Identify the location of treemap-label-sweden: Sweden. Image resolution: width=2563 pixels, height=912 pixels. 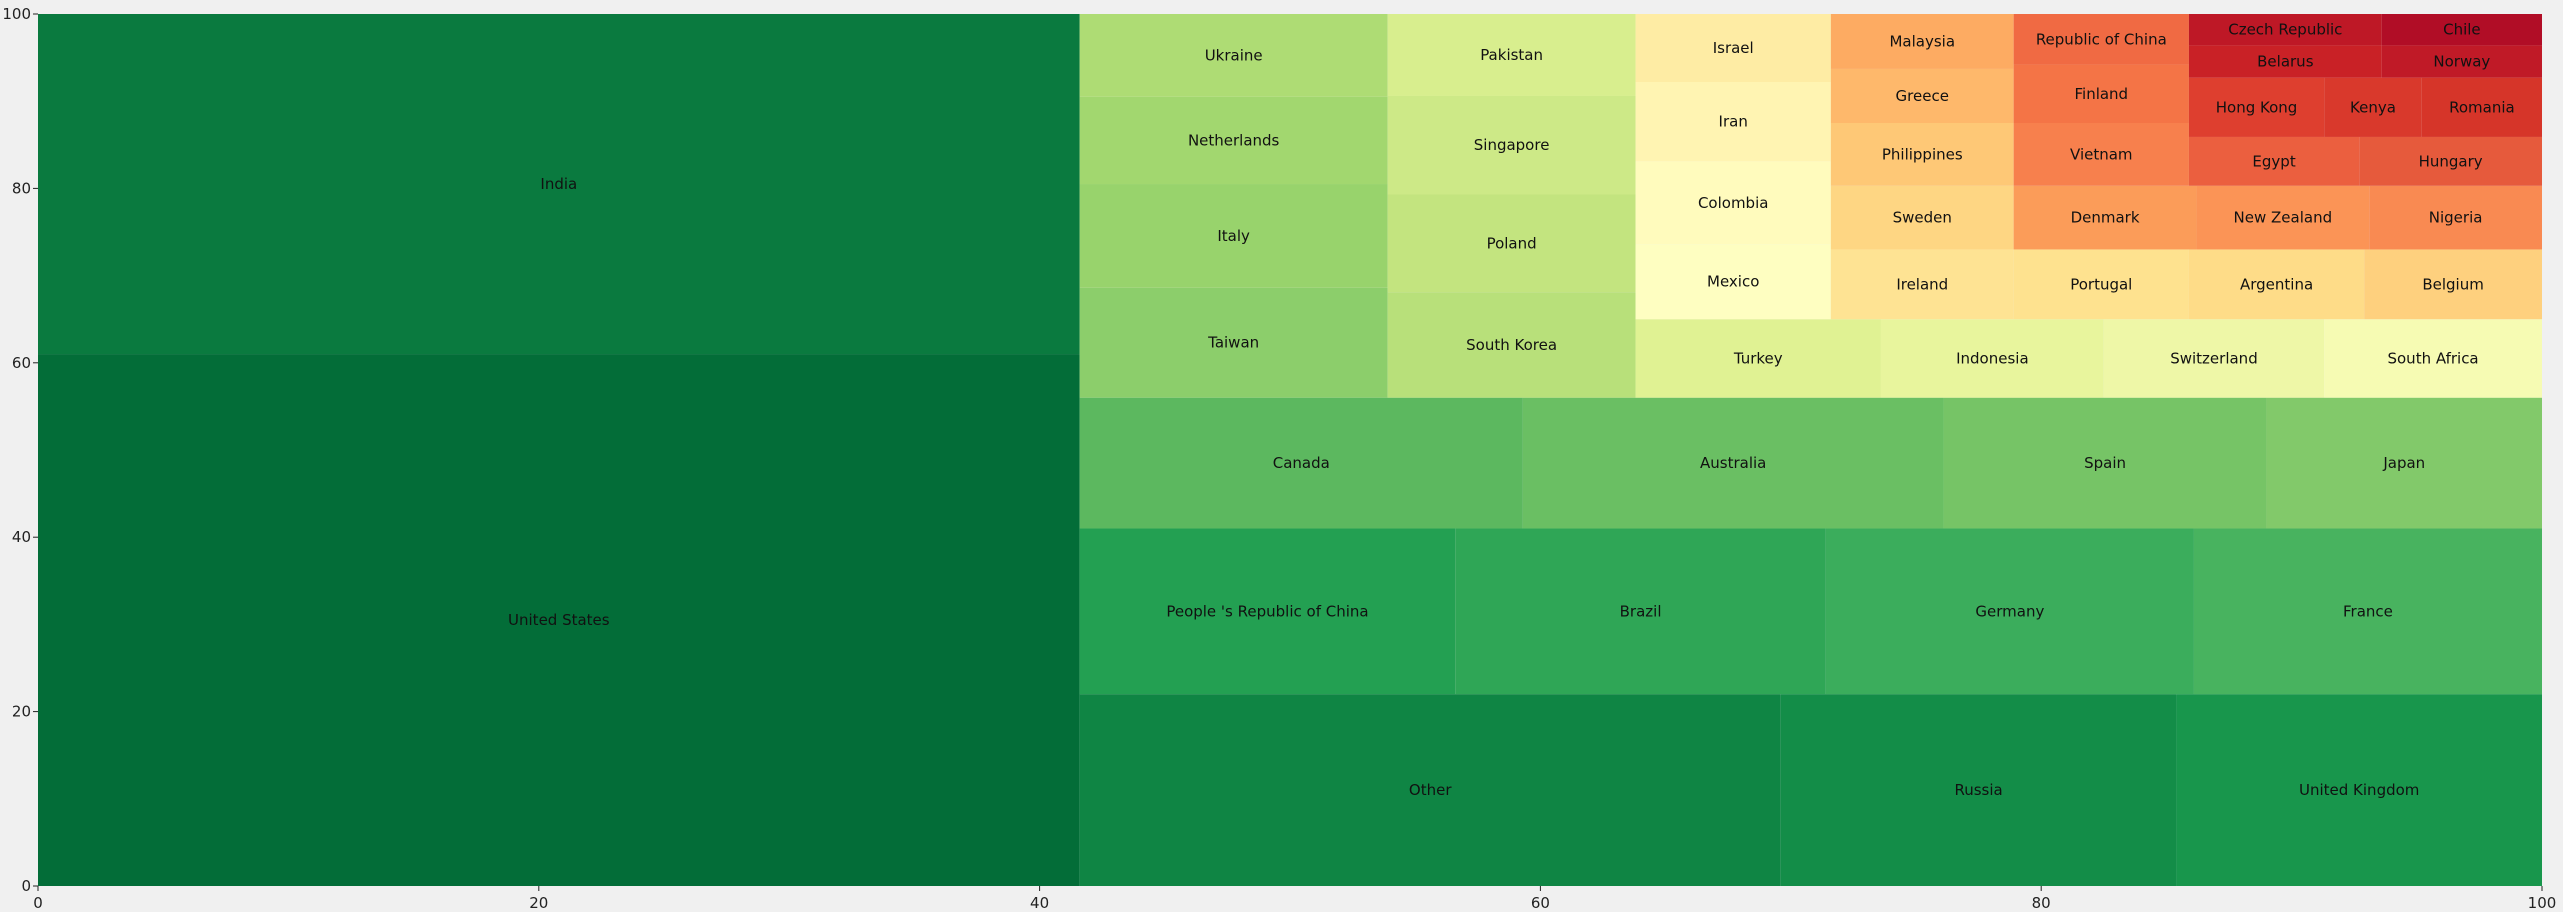
(1922, 218).